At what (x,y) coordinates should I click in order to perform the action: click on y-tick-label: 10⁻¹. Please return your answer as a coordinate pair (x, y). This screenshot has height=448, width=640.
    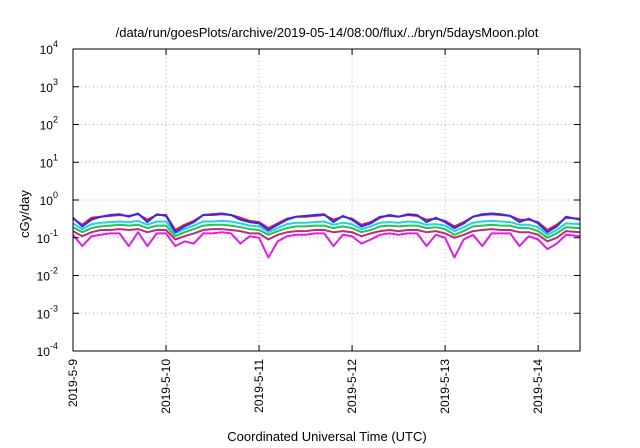
    Looking at the image, I should click on (47, 237).